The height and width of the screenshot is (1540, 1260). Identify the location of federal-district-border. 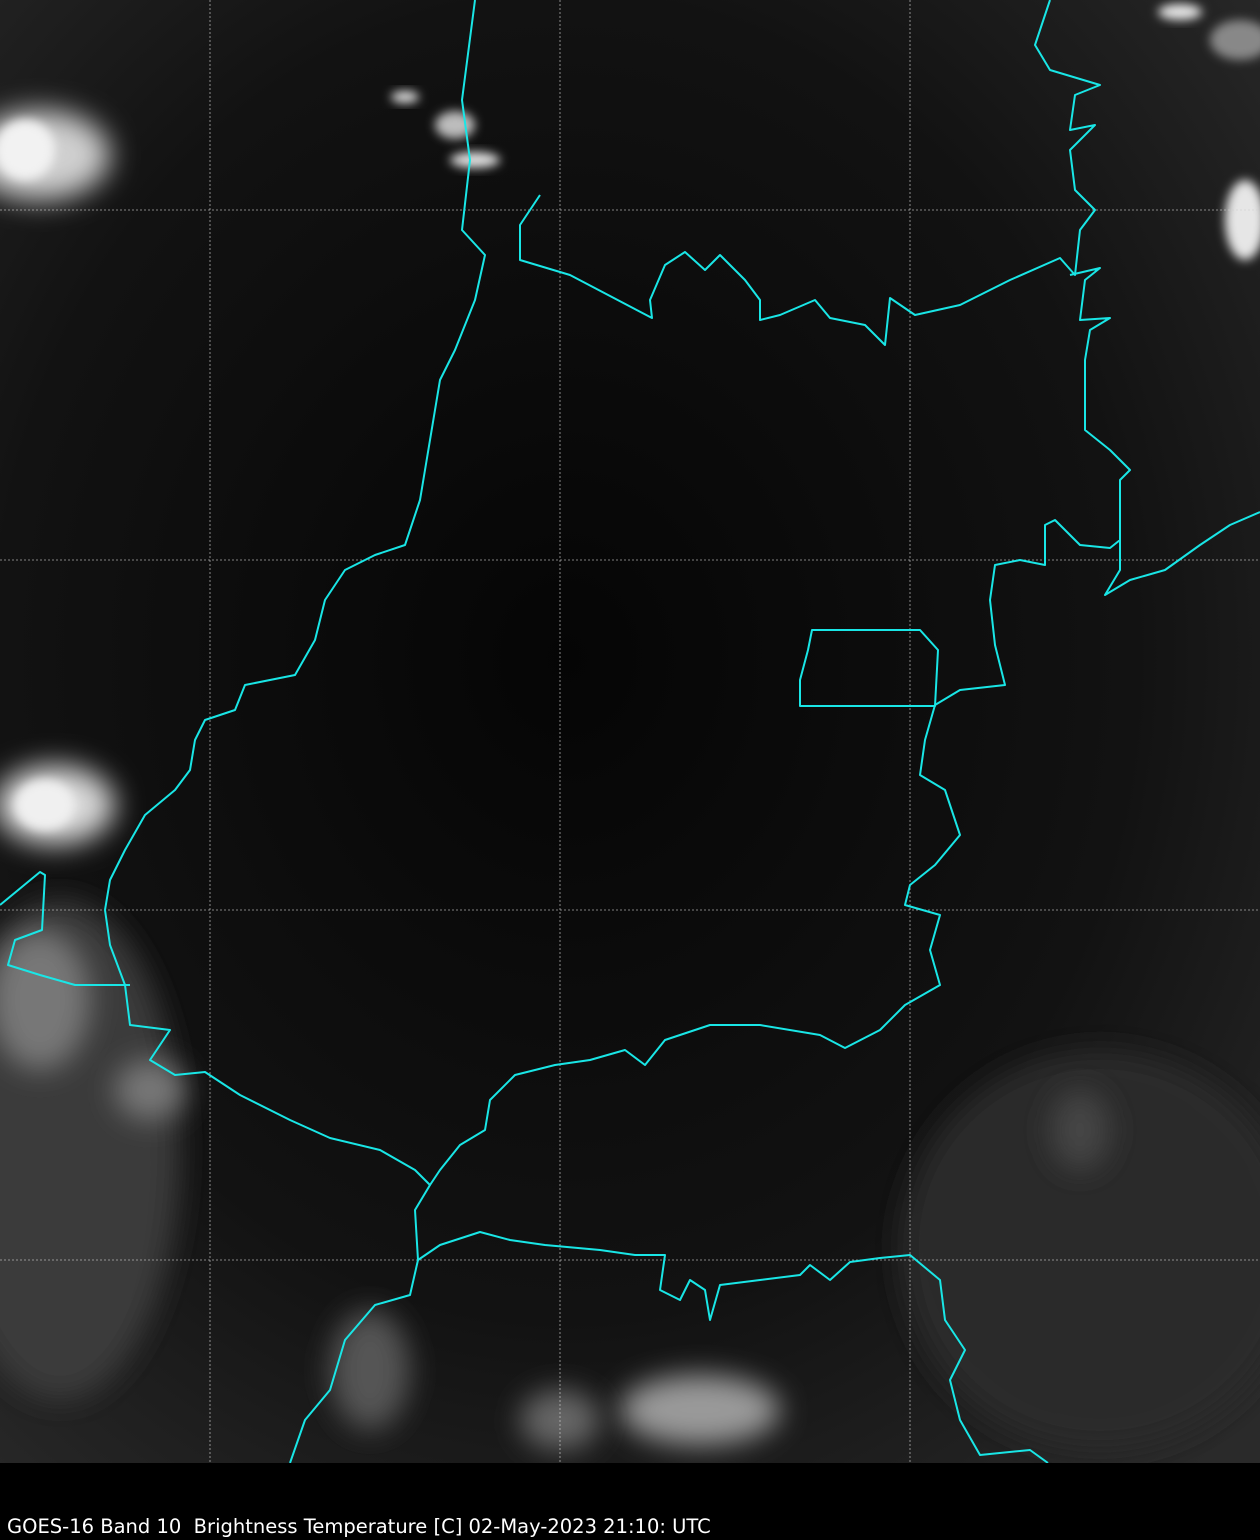
(869, 668).